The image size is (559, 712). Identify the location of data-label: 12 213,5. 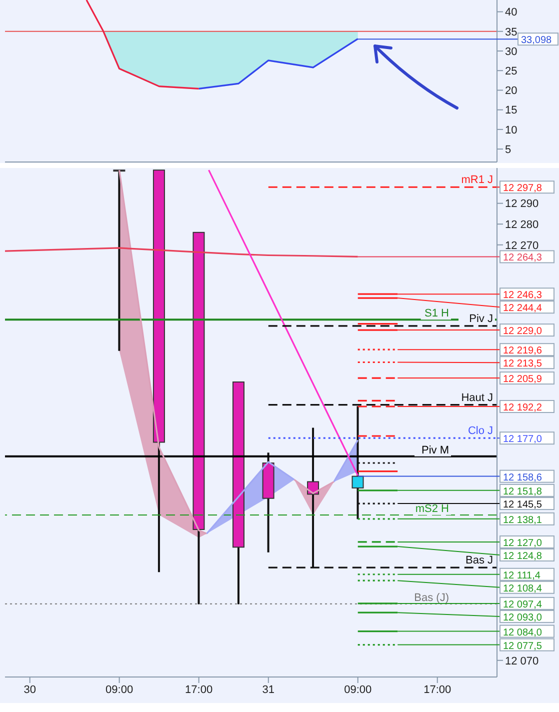
(522, 364).